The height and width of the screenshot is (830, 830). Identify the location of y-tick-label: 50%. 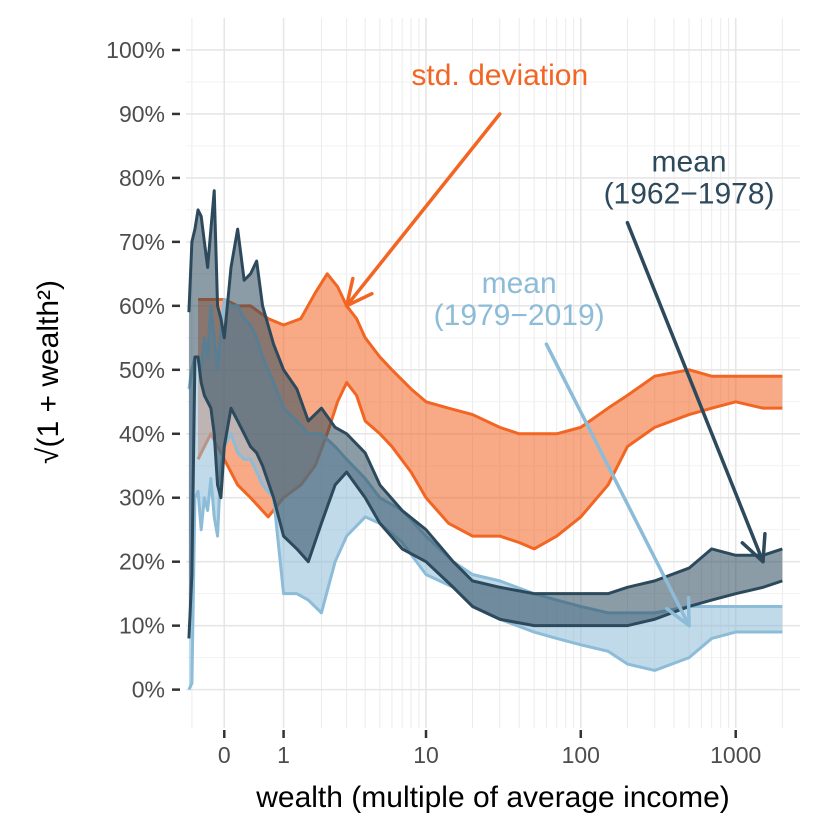
(142, 370).